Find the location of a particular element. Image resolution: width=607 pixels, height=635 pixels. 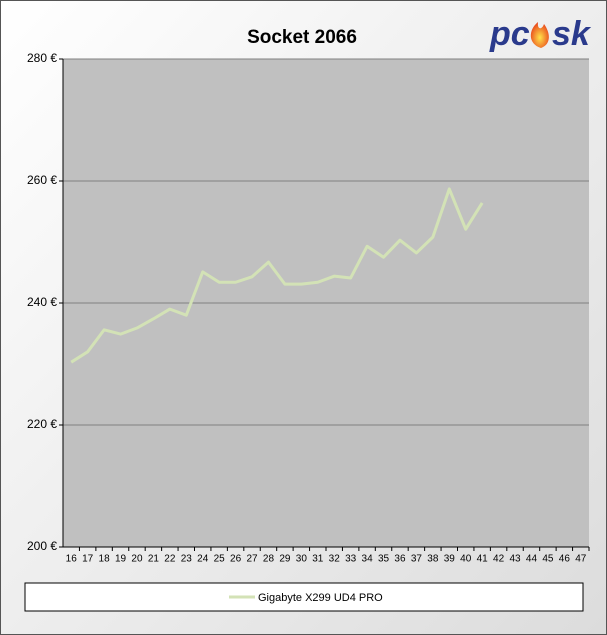

x-tick-label: 44 is located at coordinates (532, 559).